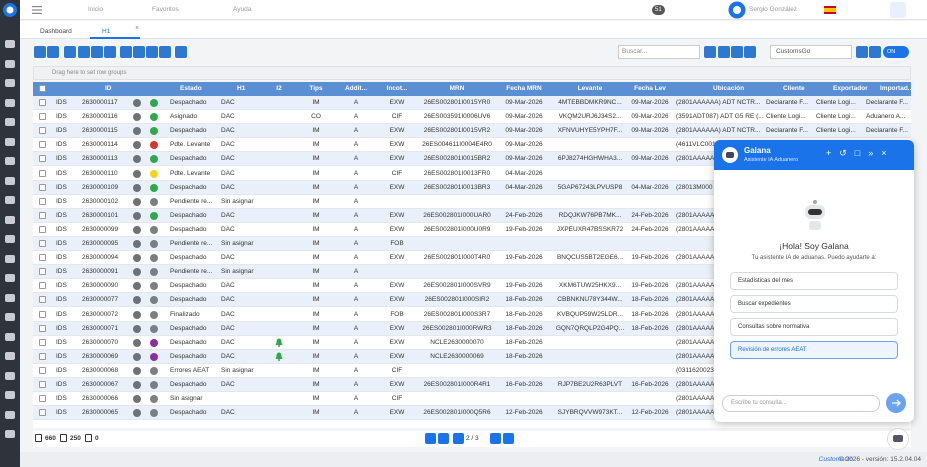 The width and height of the screenshot is (927, 467). What do you see at coordinates (279, 88) in the screenshot?
I see `column-header: I2` at bounding box center [279, 88].